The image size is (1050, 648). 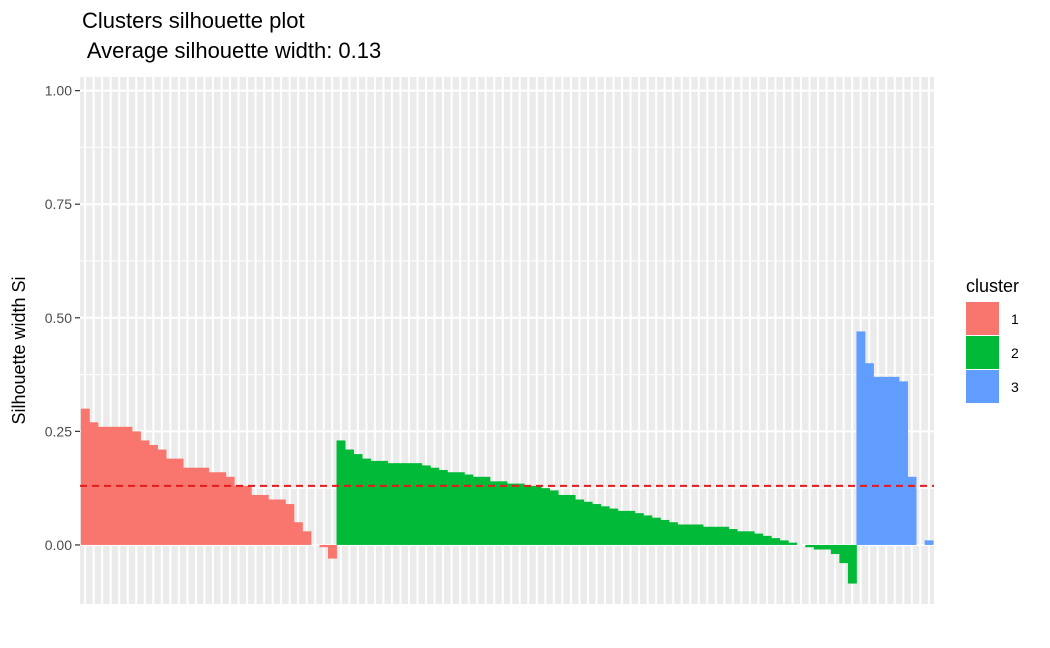 I want to click on y-tick-label: 0.00, so click(x=58, y=545).